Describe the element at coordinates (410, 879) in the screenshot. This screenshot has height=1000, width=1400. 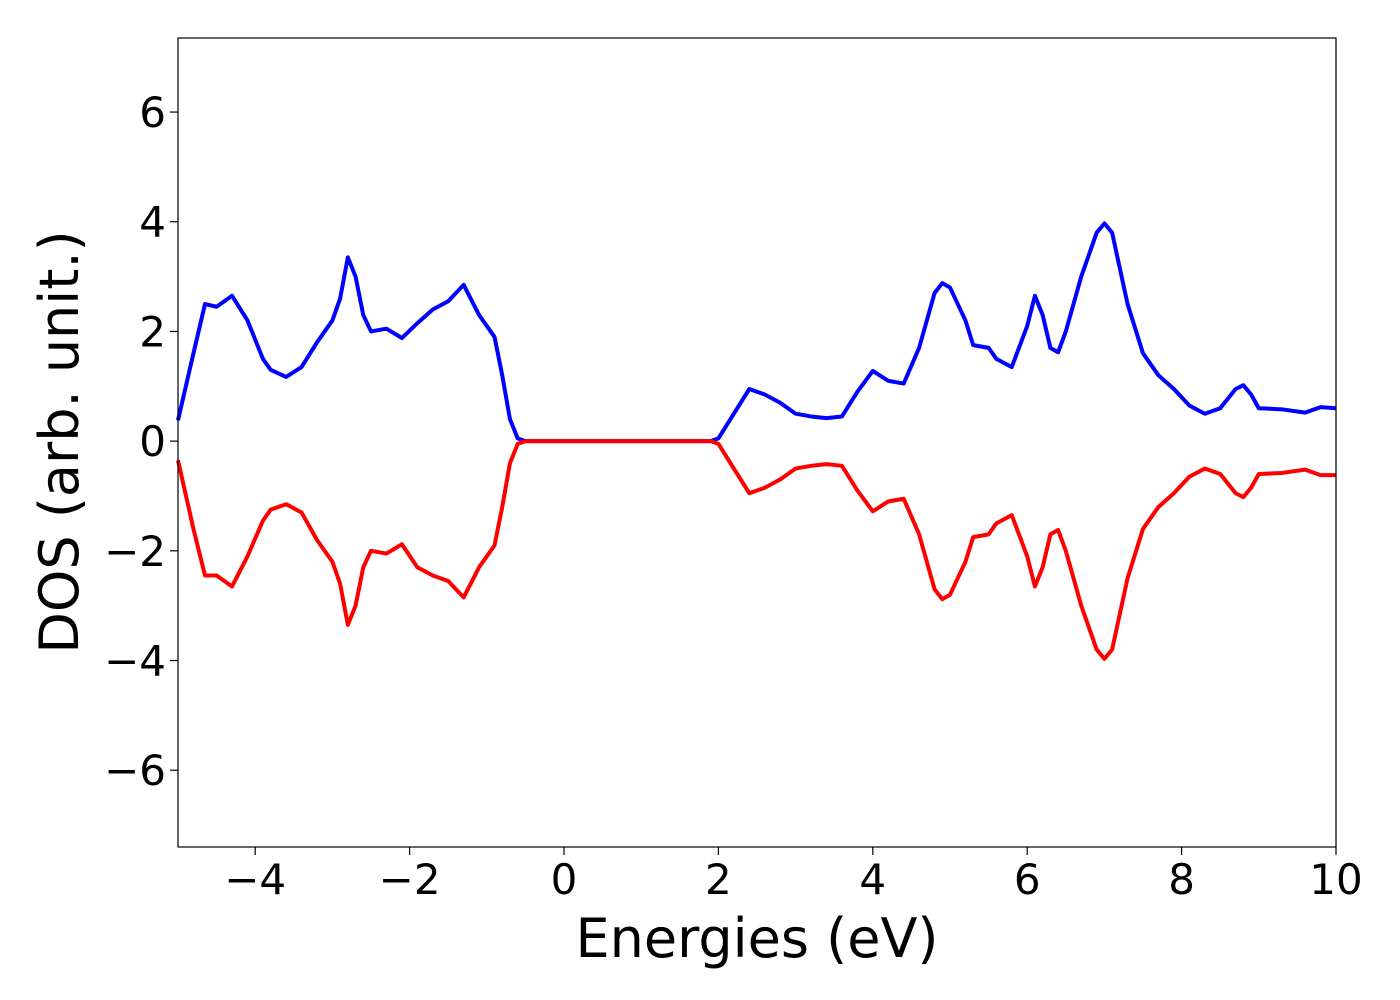
I see `x-tick-label: −2` at that location.